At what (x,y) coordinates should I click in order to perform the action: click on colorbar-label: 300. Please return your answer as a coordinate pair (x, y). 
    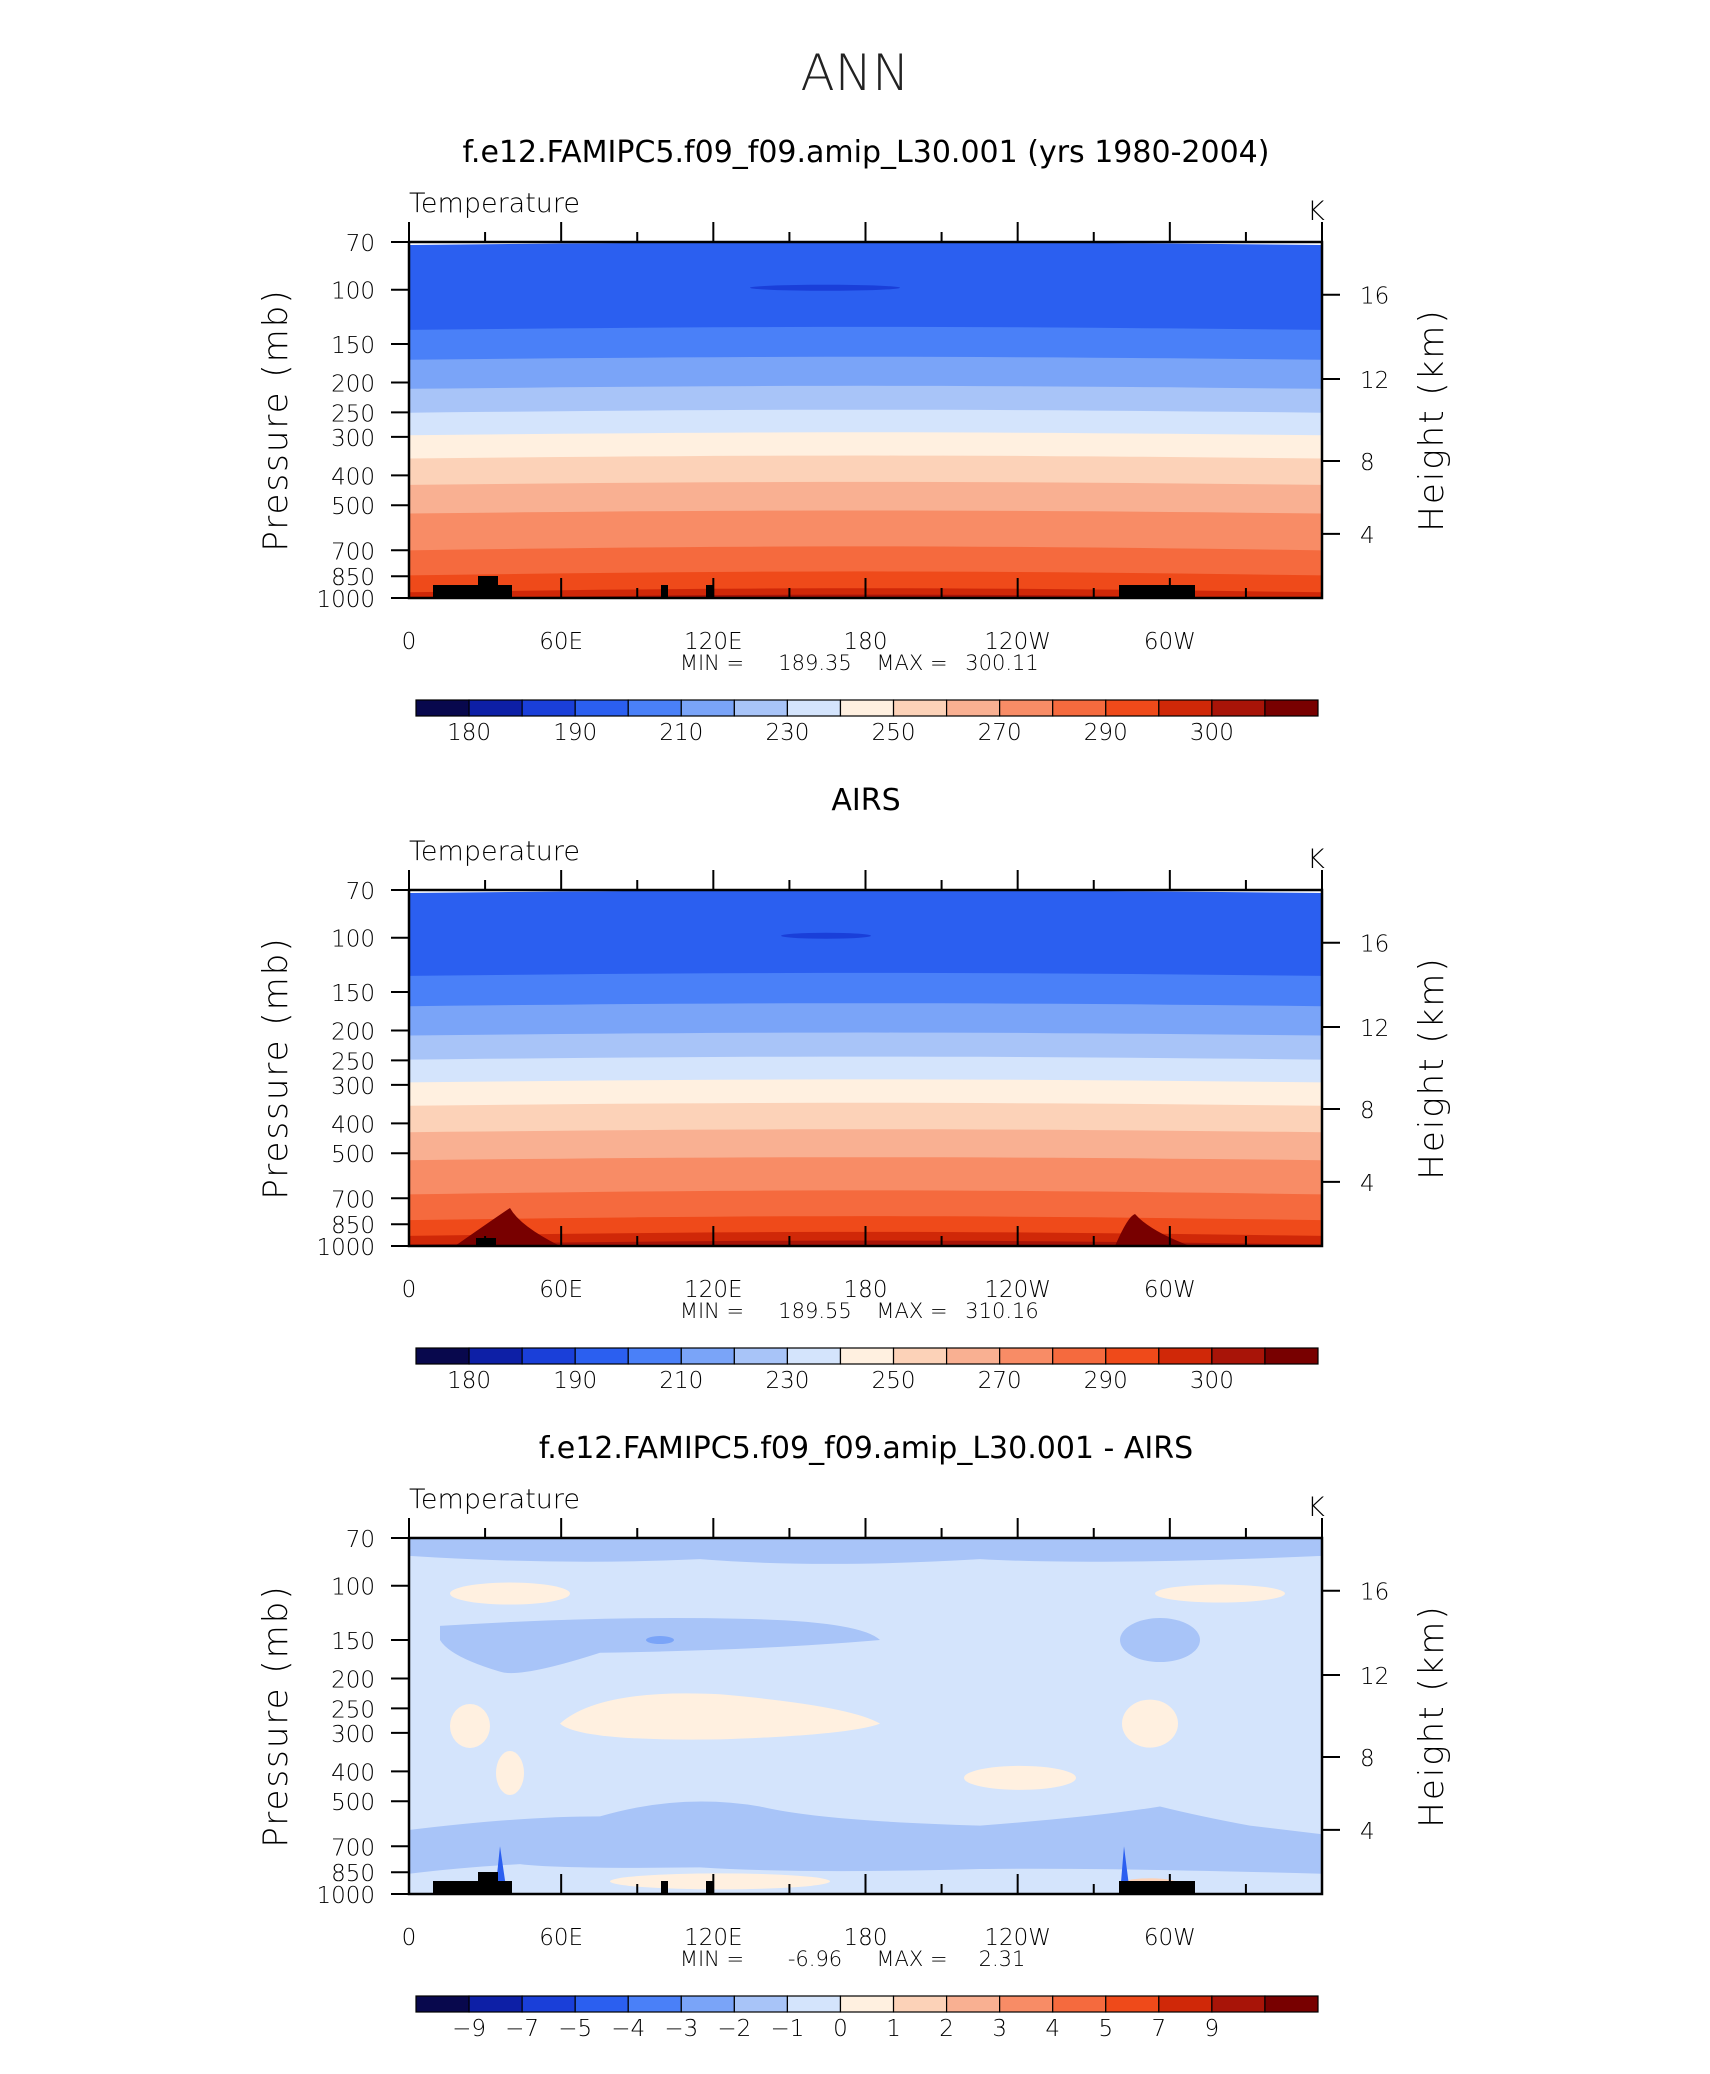
    Looking at the image, I should click on (1212, 1381).